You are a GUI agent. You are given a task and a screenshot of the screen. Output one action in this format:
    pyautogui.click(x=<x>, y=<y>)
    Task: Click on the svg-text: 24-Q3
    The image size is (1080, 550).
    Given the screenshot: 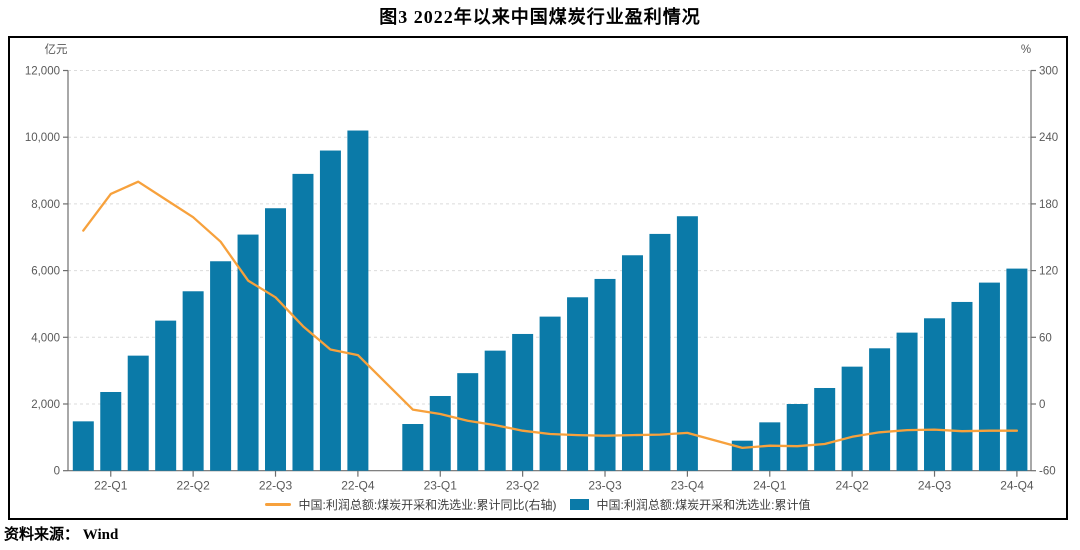 What is the action you would take?
    pyautogui.click(x=935, y=486)
    